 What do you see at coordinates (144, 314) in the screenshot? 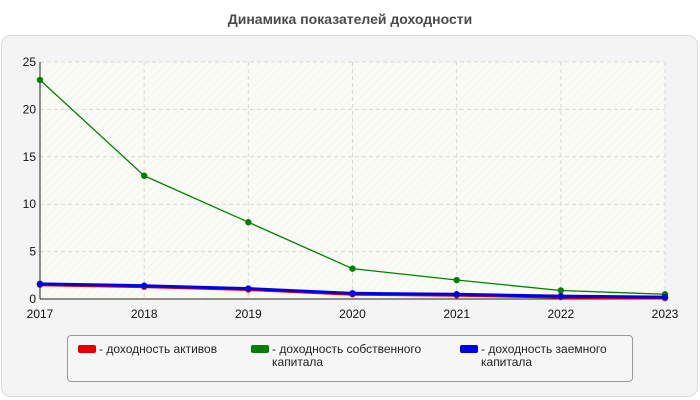
I see `x-tick-label: 2018` at bounding box center [144, 314].